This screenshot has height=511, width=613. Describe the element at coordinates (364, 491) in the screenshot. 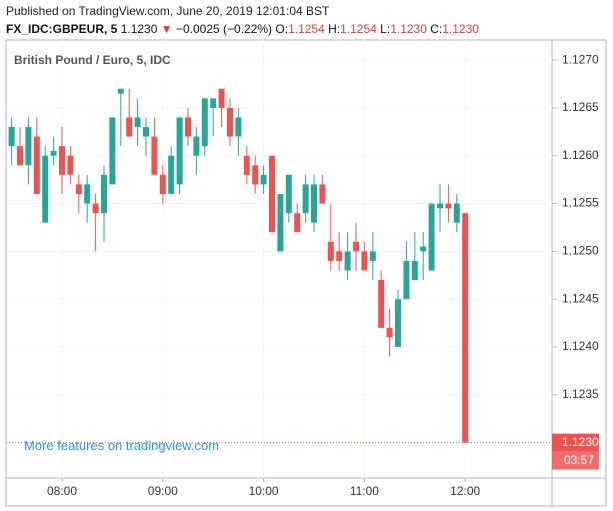

I see `x-tick-label: 11:00` at that location.